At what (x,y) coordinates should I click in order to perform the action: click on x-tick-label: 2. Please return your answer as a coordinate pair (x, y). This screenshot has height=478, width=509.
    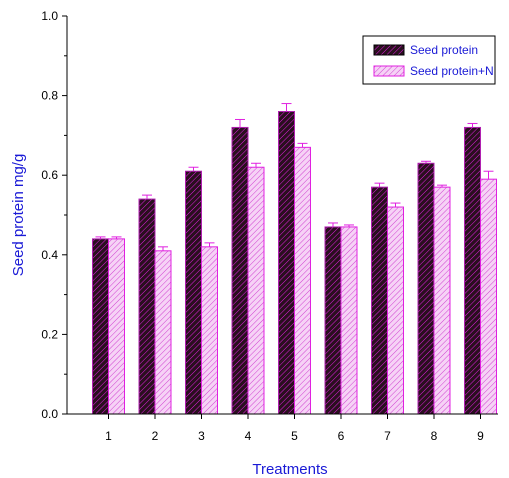
    Looking at the image, I should click on (155, 436).